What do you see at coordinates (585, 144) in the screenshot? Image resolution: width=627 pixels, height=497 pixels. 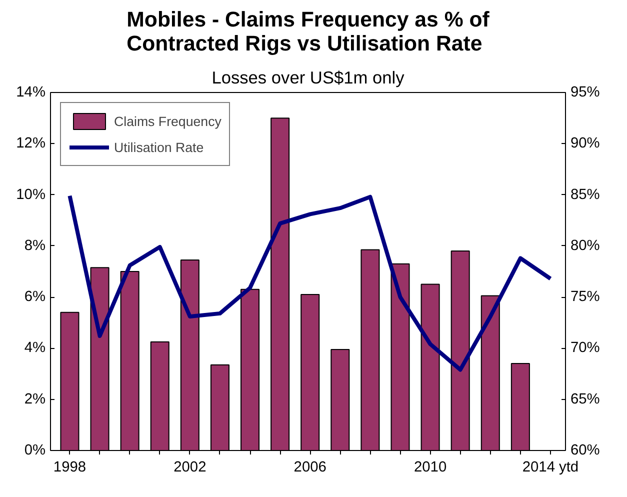 I see `y2-tick-label: 90%` at bounding box center [585, 144].